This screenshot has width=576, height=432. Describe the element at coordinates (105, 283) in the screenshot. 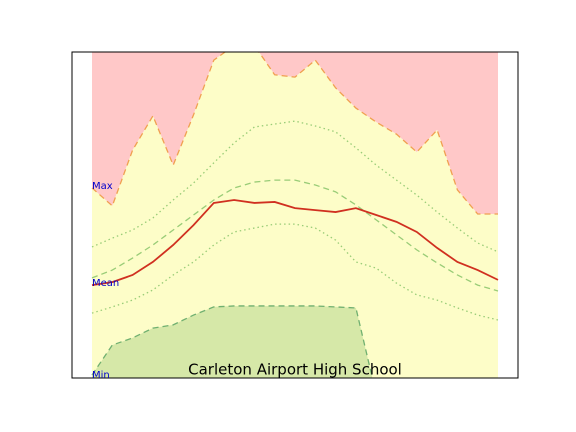

I see `annotation: Mean` at that location.